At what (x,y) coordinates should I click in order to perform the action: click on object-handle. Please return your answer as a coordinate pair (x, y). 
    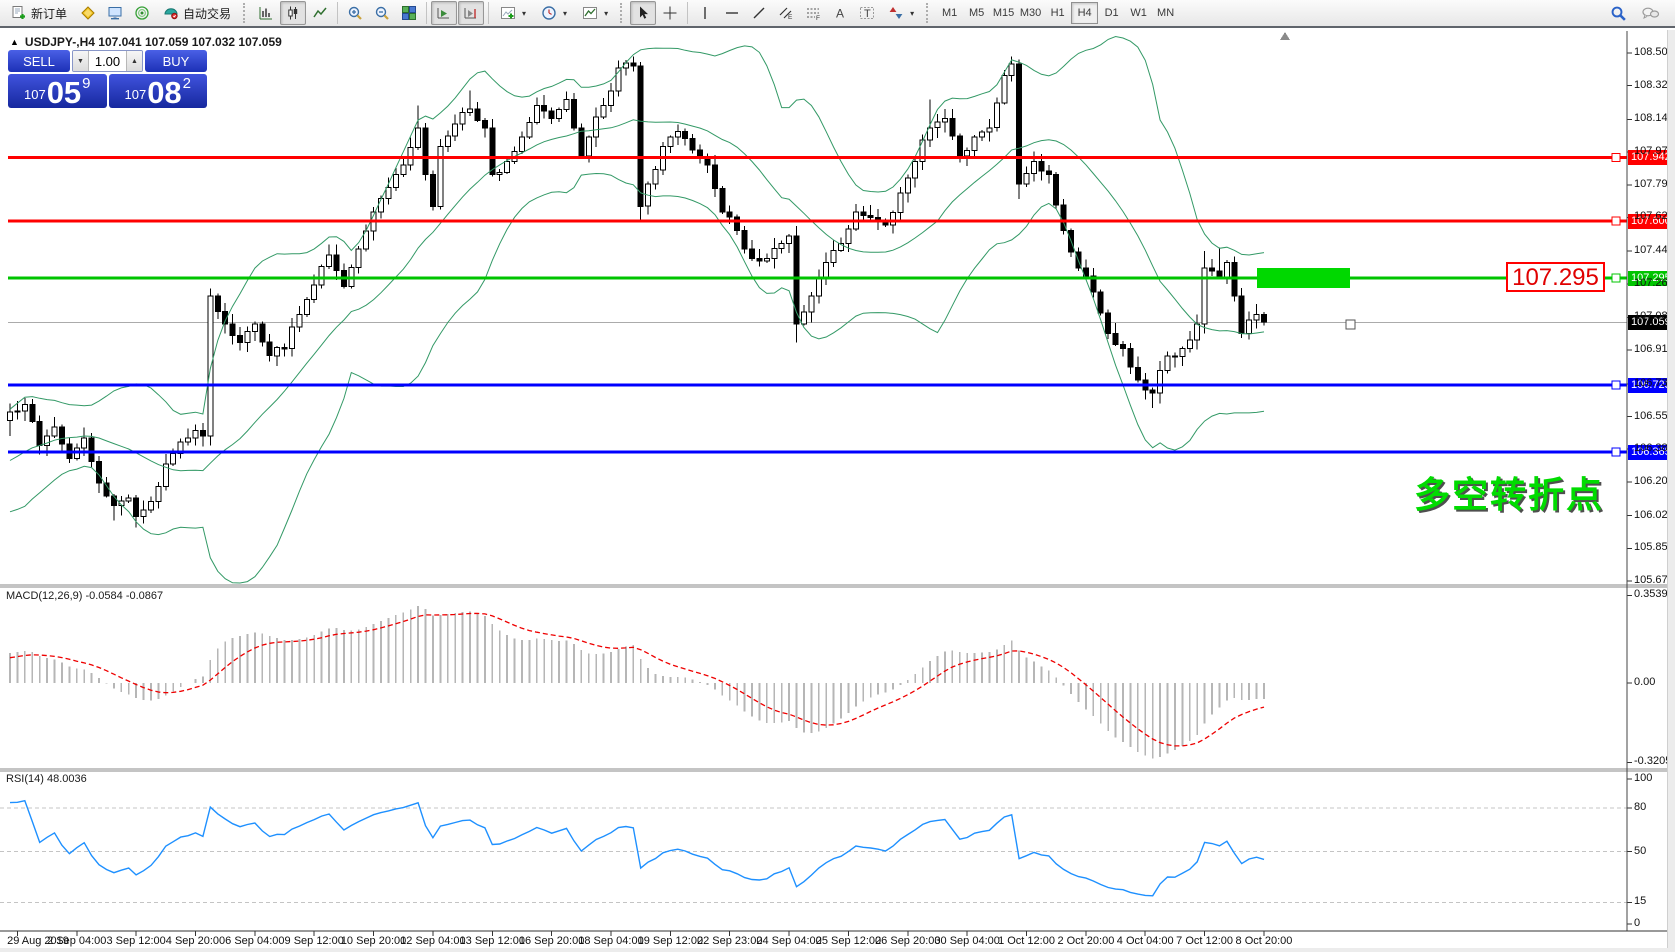
    Looking at the image, I should click on (1350, 324).